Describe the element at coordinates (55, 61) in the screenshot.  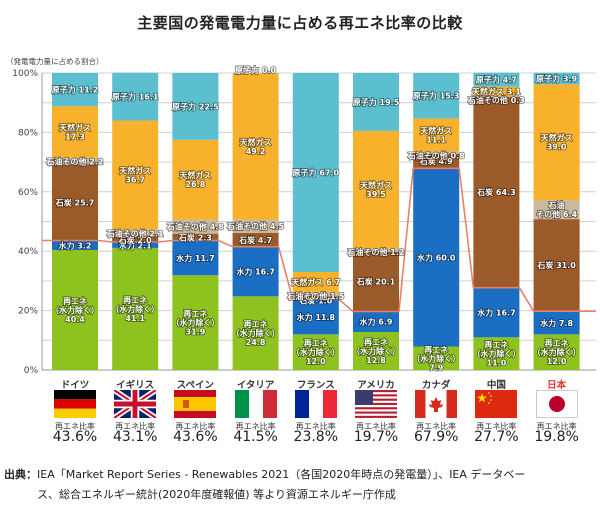
I see `y-axis-label: （発電電力量に占める割合）` at that location.